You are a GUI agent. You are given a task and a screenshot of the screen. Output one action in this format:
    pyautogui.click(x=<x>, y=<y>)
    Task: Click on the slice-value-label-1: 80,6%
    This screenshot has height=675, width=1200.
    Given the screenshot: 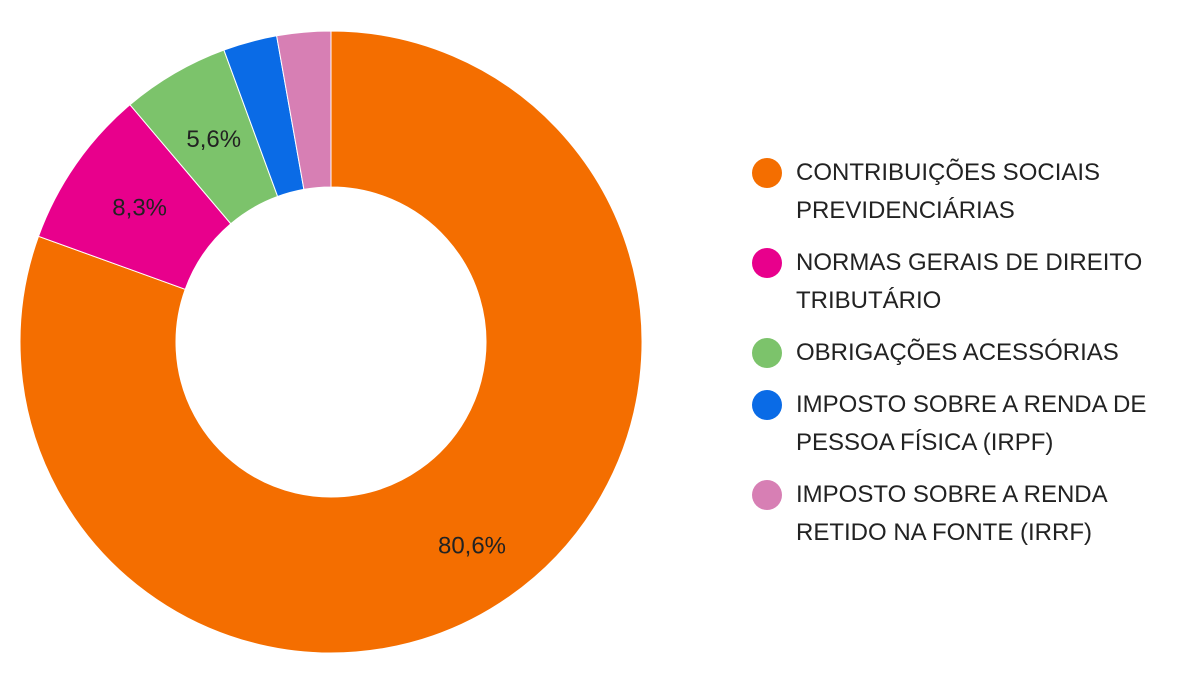 What is the action you would take?
    pyautogui.click(x=472, y=545)
    